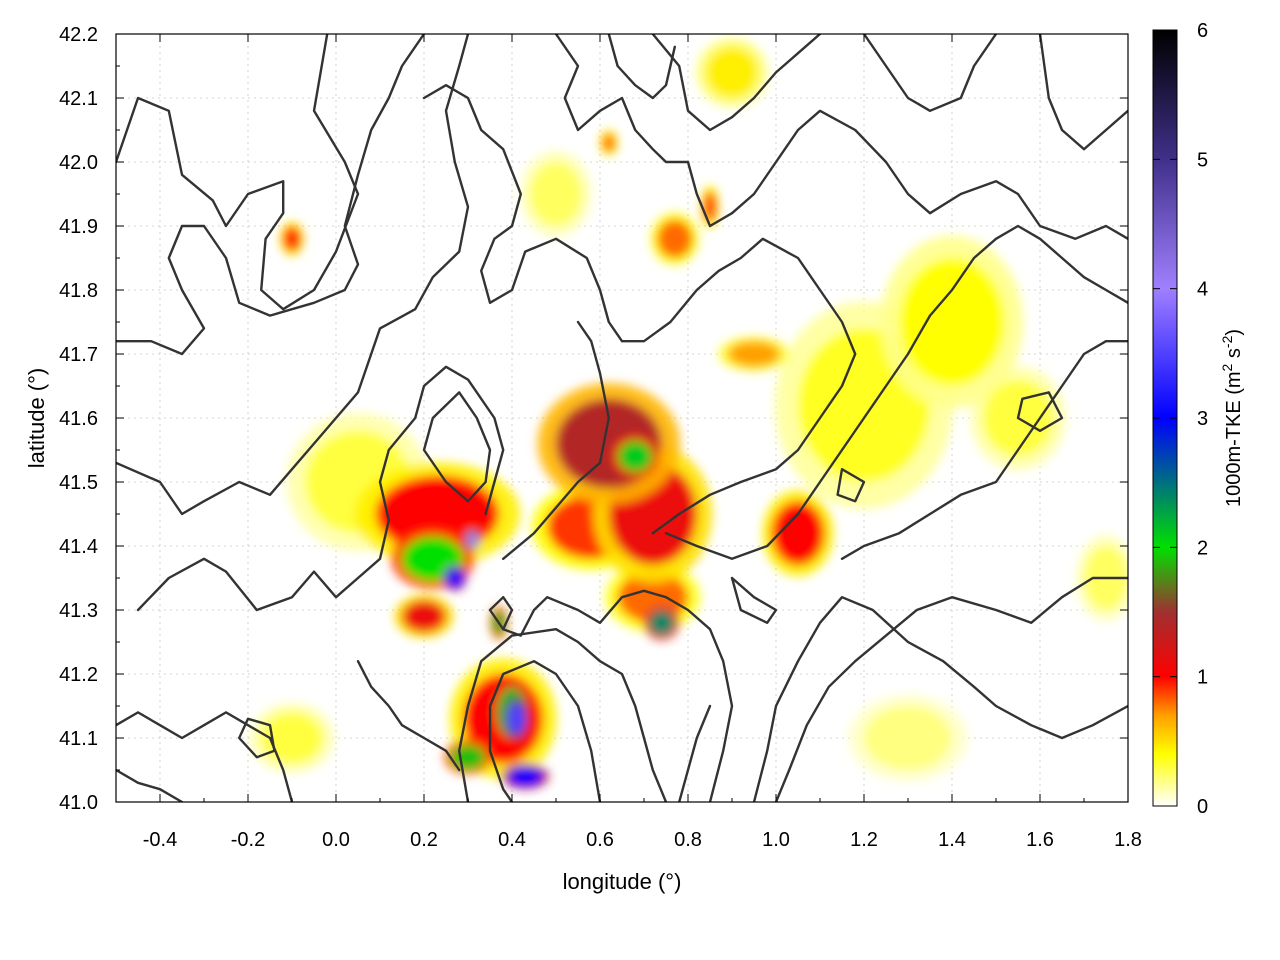 This screenshot has height=960, width=1280. Describe the element at coordinates (78, 355) in the screenshot. I see `y-tick-label: 41.7` at that location.